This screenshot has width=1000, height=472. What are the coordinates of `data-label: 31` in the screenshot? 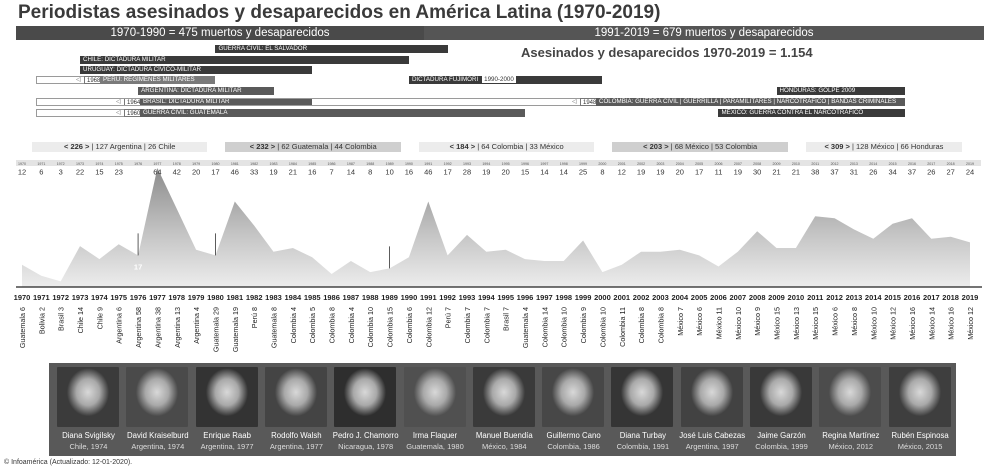 It's located at (854, 172).